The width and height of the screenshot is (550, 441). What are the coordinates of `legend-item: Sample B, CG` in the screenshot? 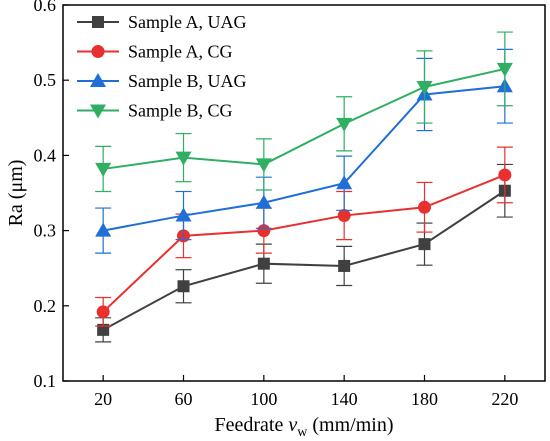 It's located at (155, 111).